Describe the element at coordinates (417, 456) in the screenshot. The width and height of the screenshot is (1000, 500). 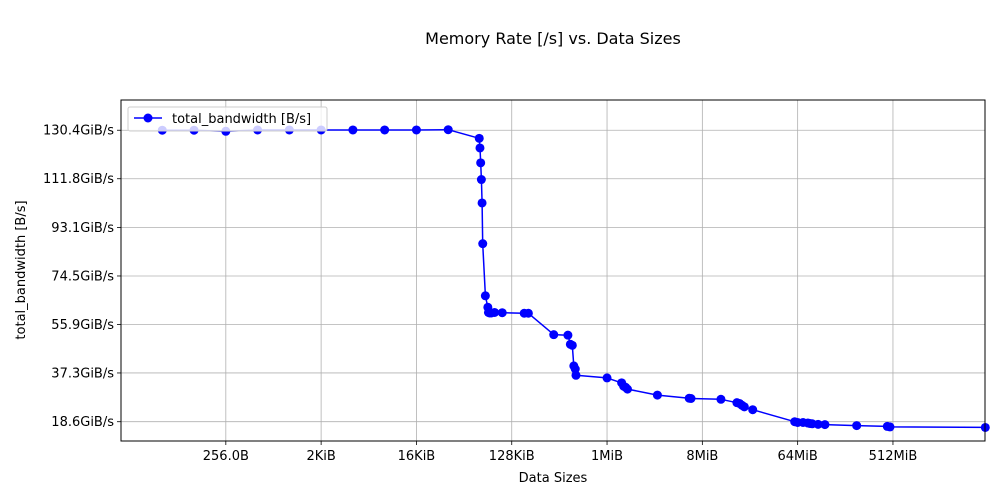
I see `x-tick-label: 16KiB` at that location.